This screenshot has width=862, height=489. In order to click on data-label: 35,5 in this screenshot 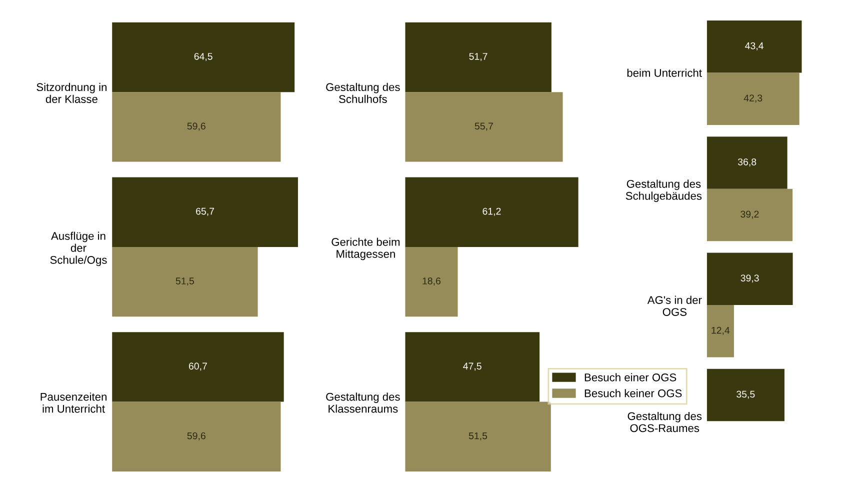, I will do `click(745, 394)`.